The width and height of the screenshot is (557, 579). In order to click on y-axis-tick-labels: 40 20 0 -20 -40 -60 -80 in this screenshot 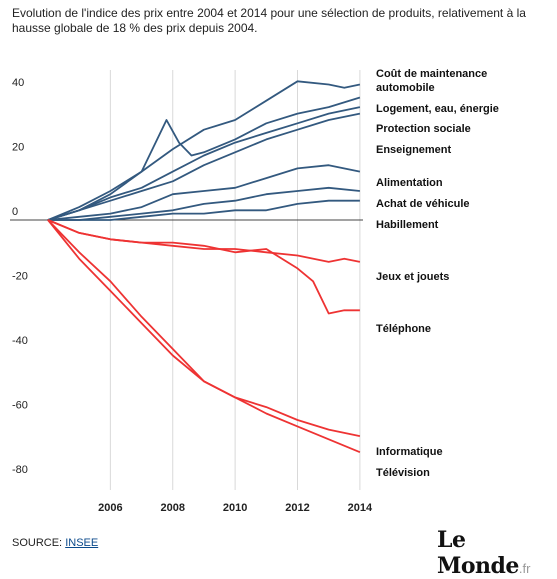, I will do `click(20, 276)`.